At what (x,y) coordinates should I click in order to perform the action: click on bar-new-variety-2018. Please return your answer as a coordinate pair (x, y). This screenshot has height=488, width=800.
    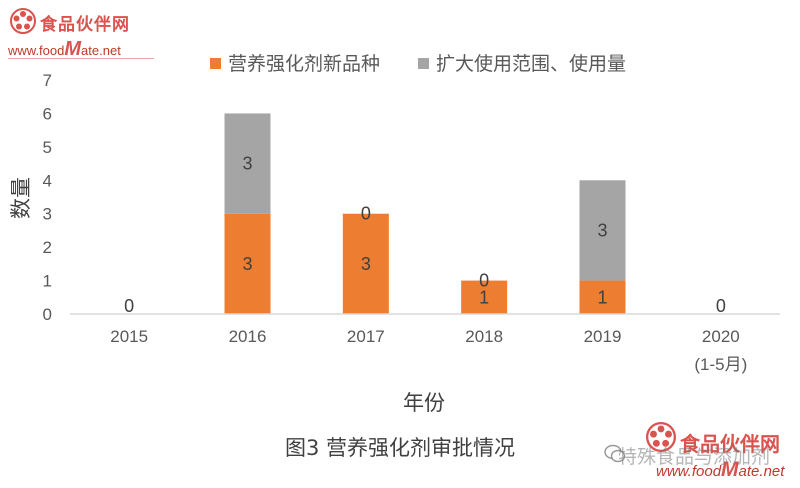
    Looking at the image, I should click on (484, 297).